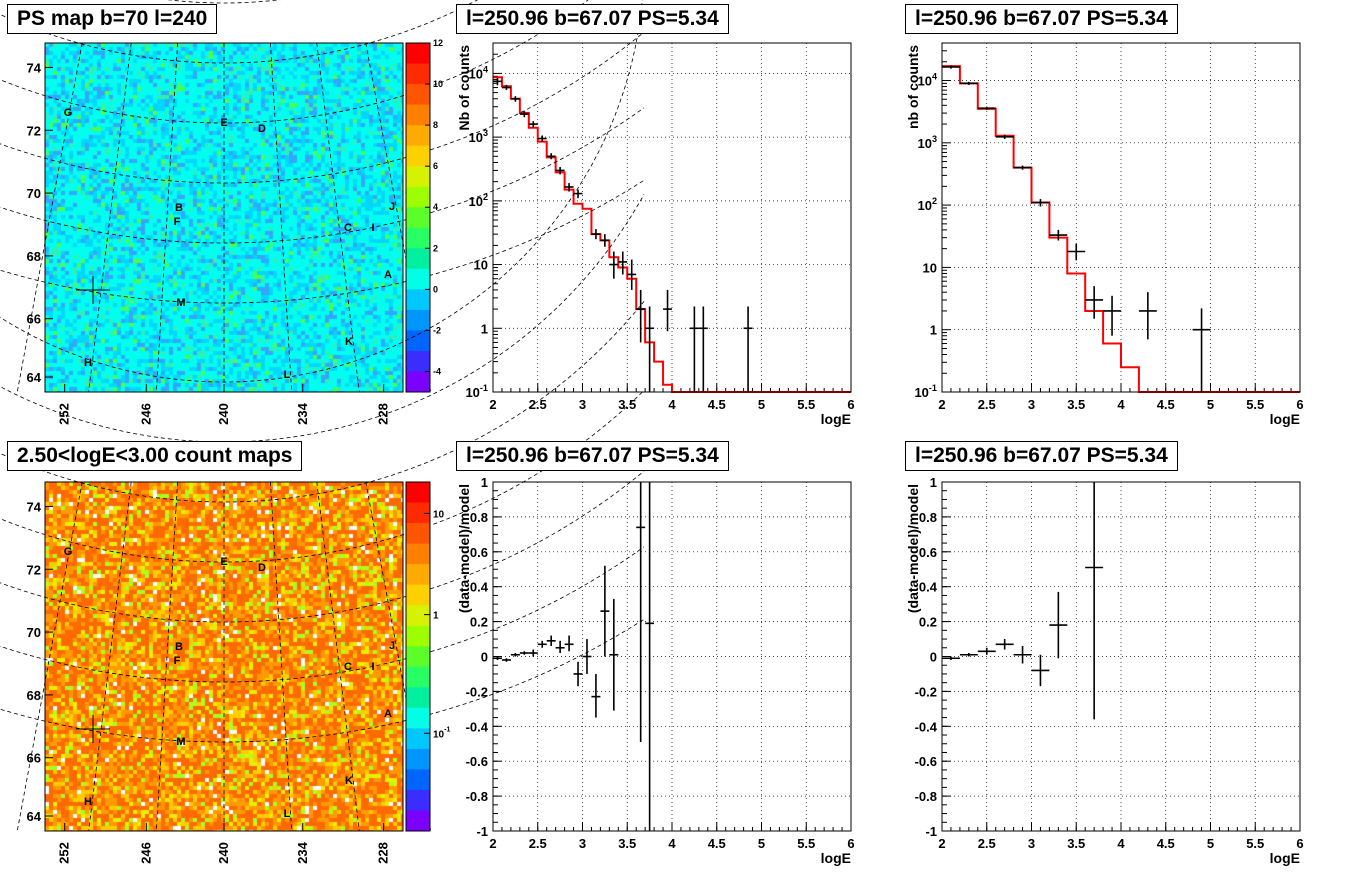 The height and width of the screenshot is (876, 1348). I want to click on colorbar-frame, so click(418, 656).